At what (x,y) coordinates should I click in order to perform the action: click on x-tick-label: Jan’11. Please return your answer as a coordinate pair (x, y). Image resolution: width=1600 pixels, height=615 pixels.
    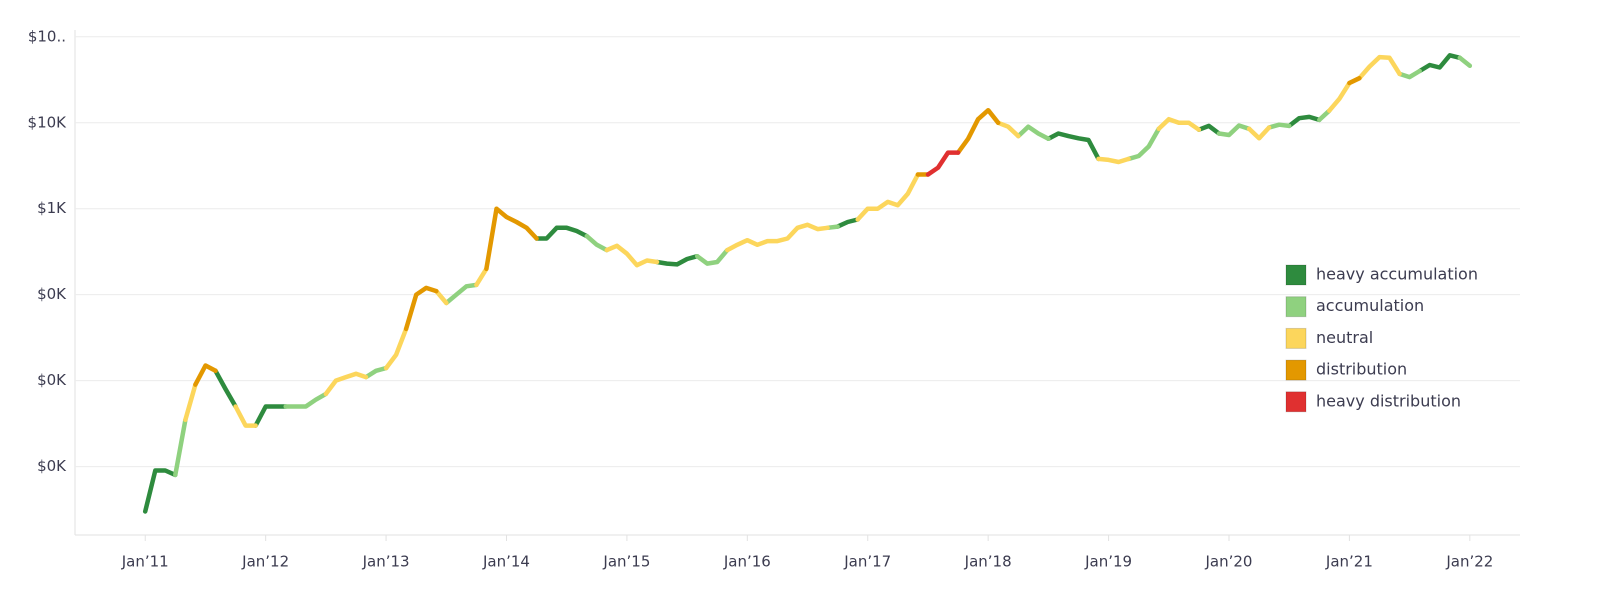
    Looking at the image, I should click on (145, 562).